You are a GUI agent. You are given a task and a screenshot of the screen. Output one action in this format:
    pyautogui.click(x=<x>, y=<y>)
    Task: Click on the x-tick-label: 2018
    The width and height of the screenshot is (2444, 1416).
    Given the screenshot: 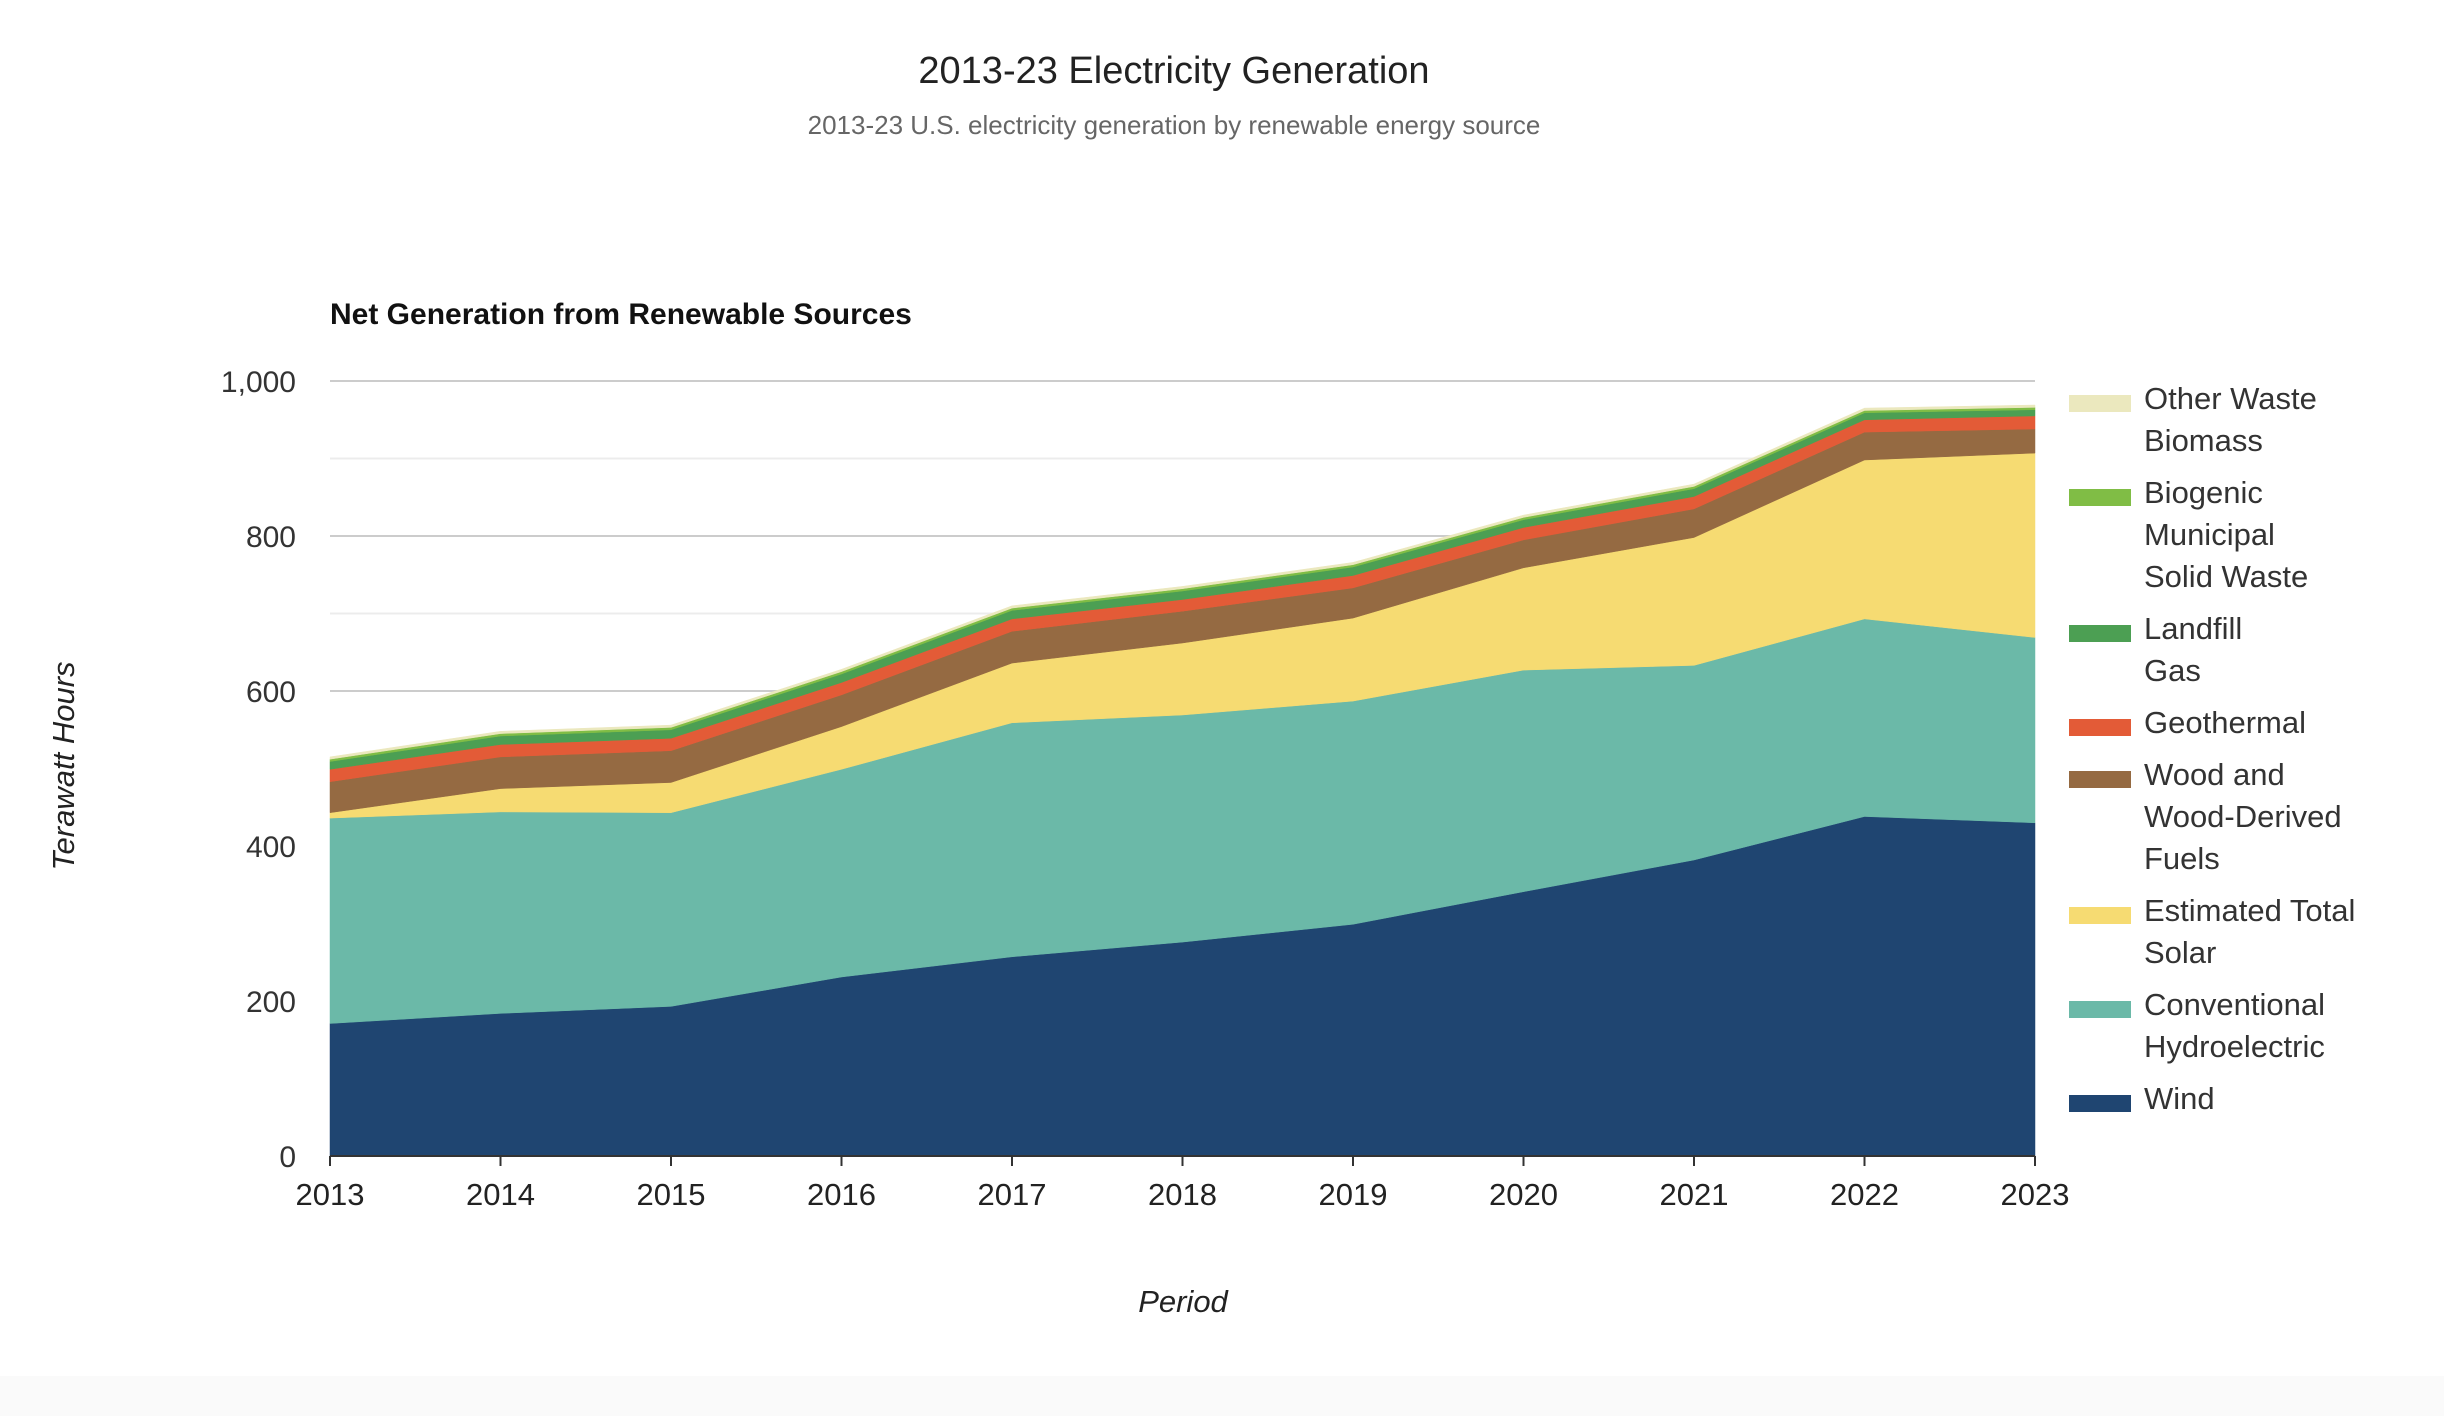 What is the action you would take?
    pyautogui.click(x=1182, y=1194)
    